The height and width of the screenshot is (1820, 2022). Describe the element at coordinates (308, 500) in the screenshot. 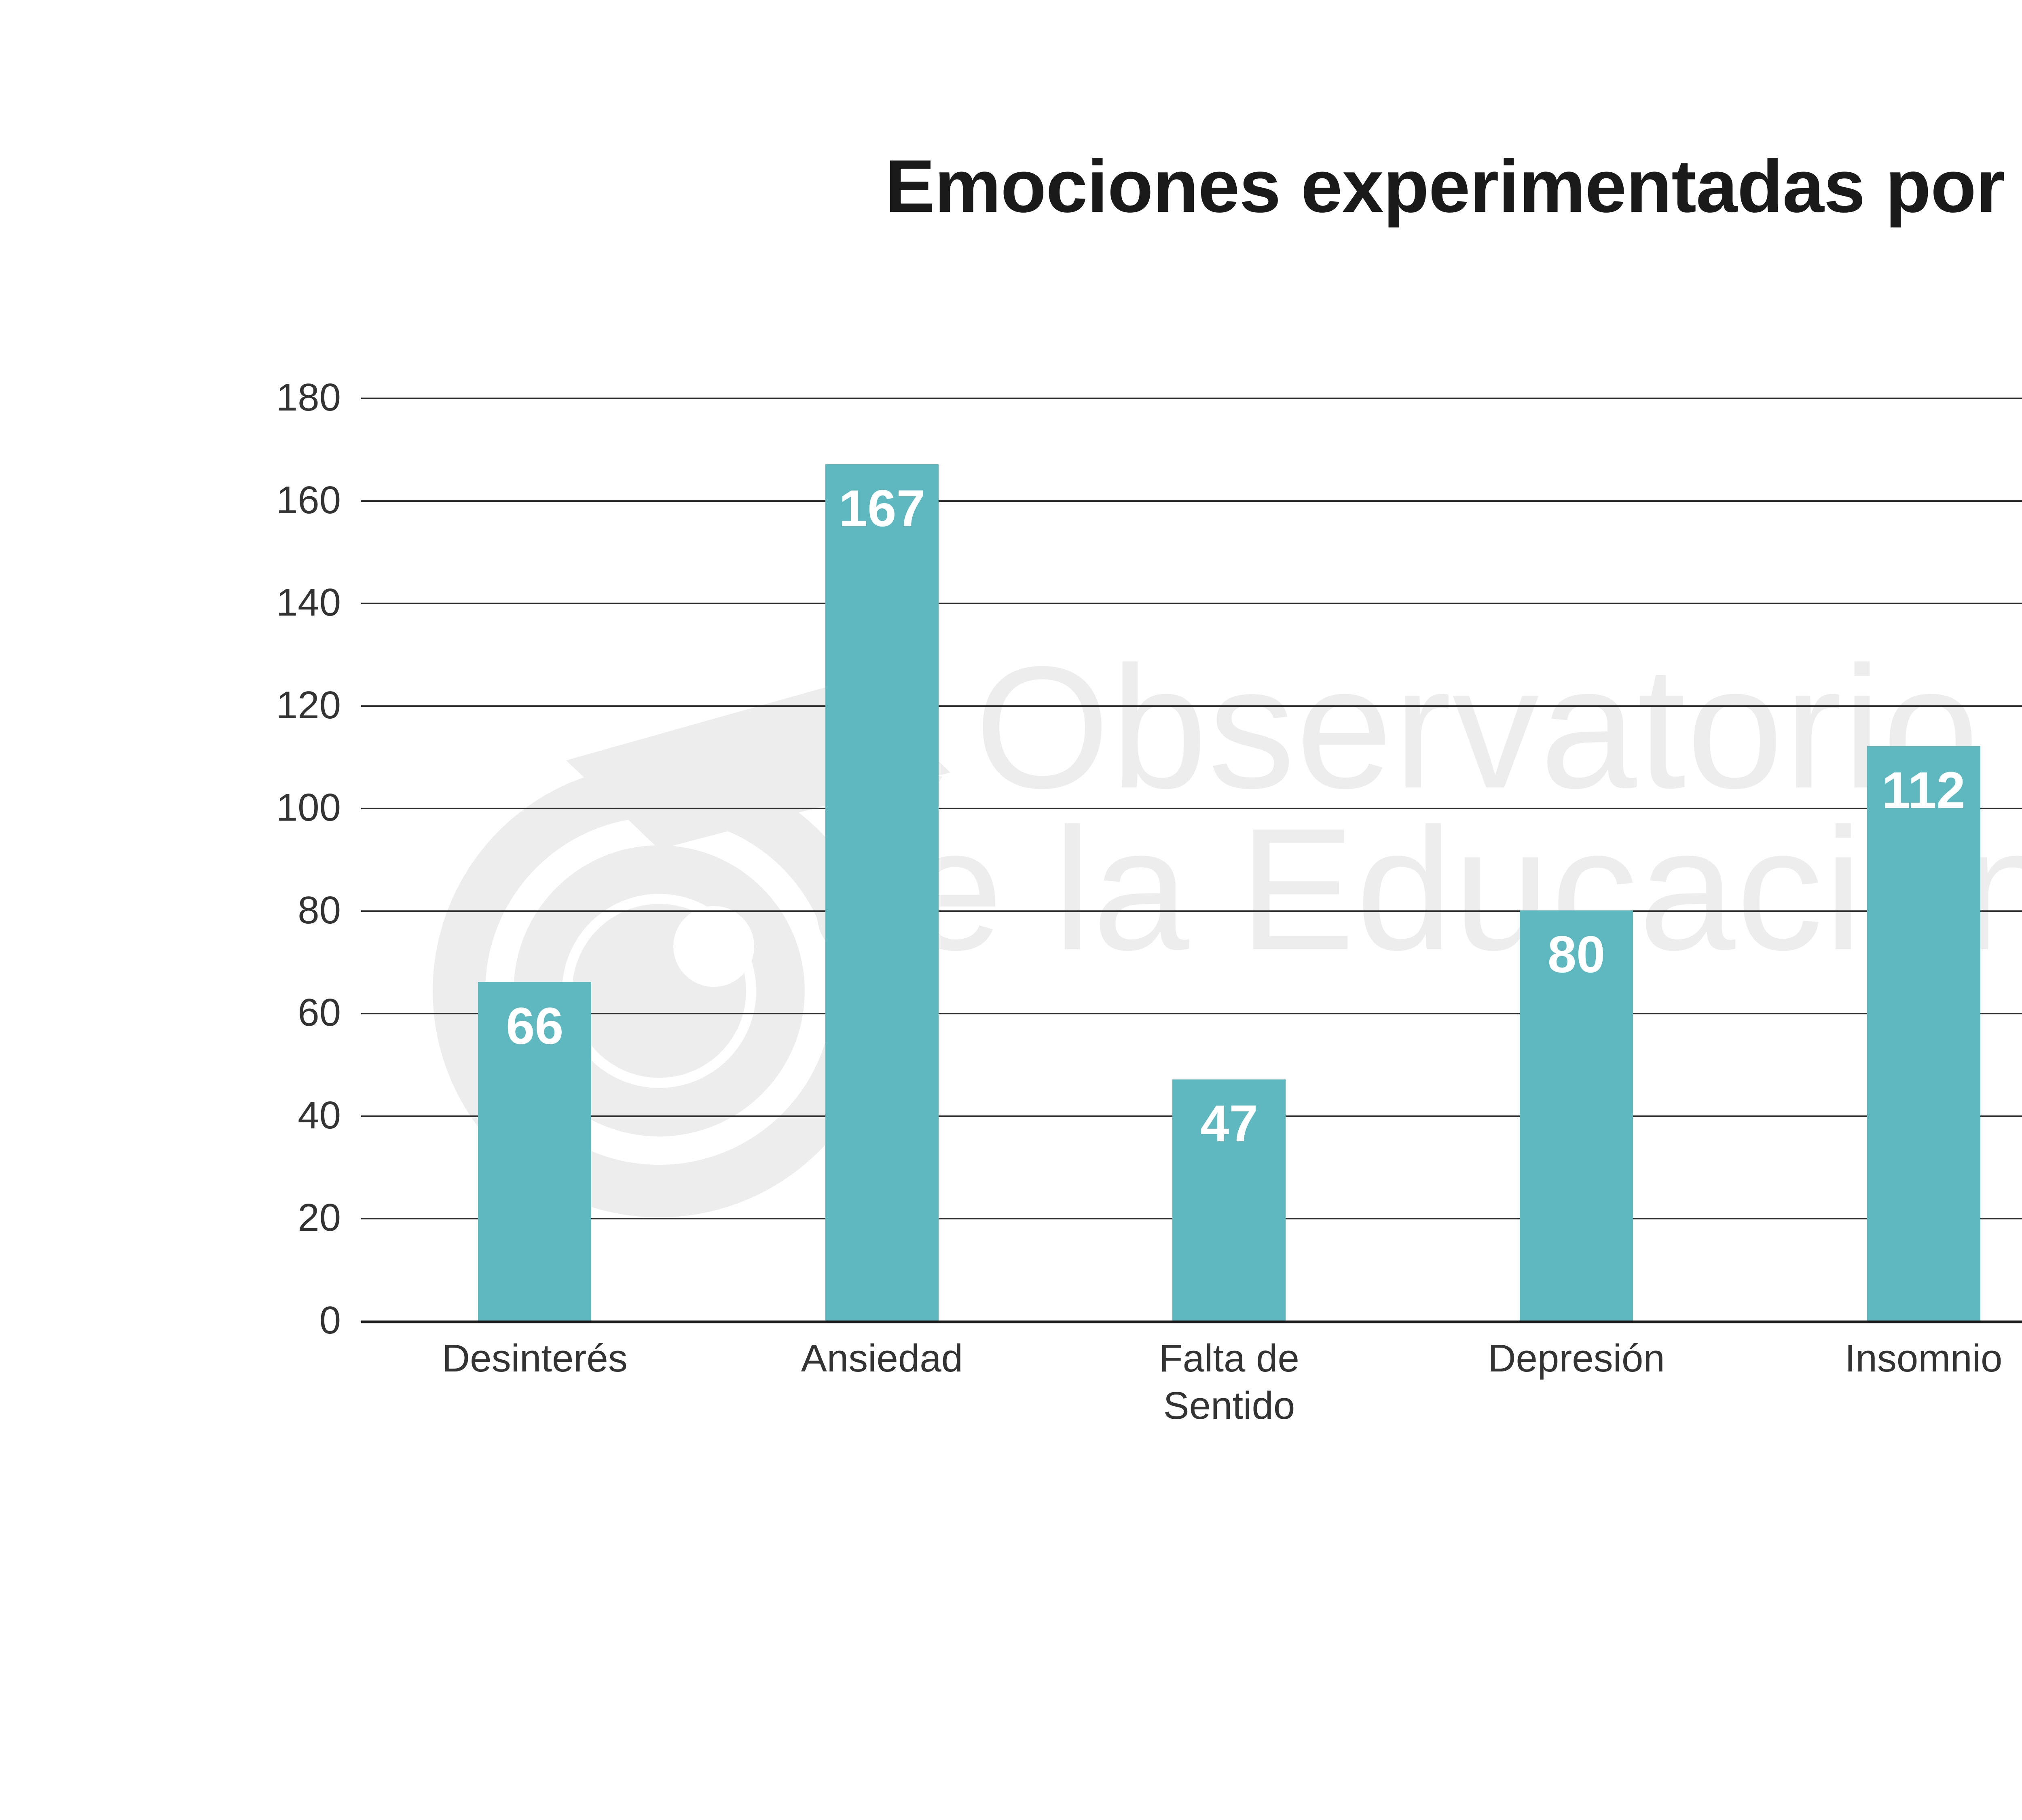

I see `y-tick-label: 160` at that location.